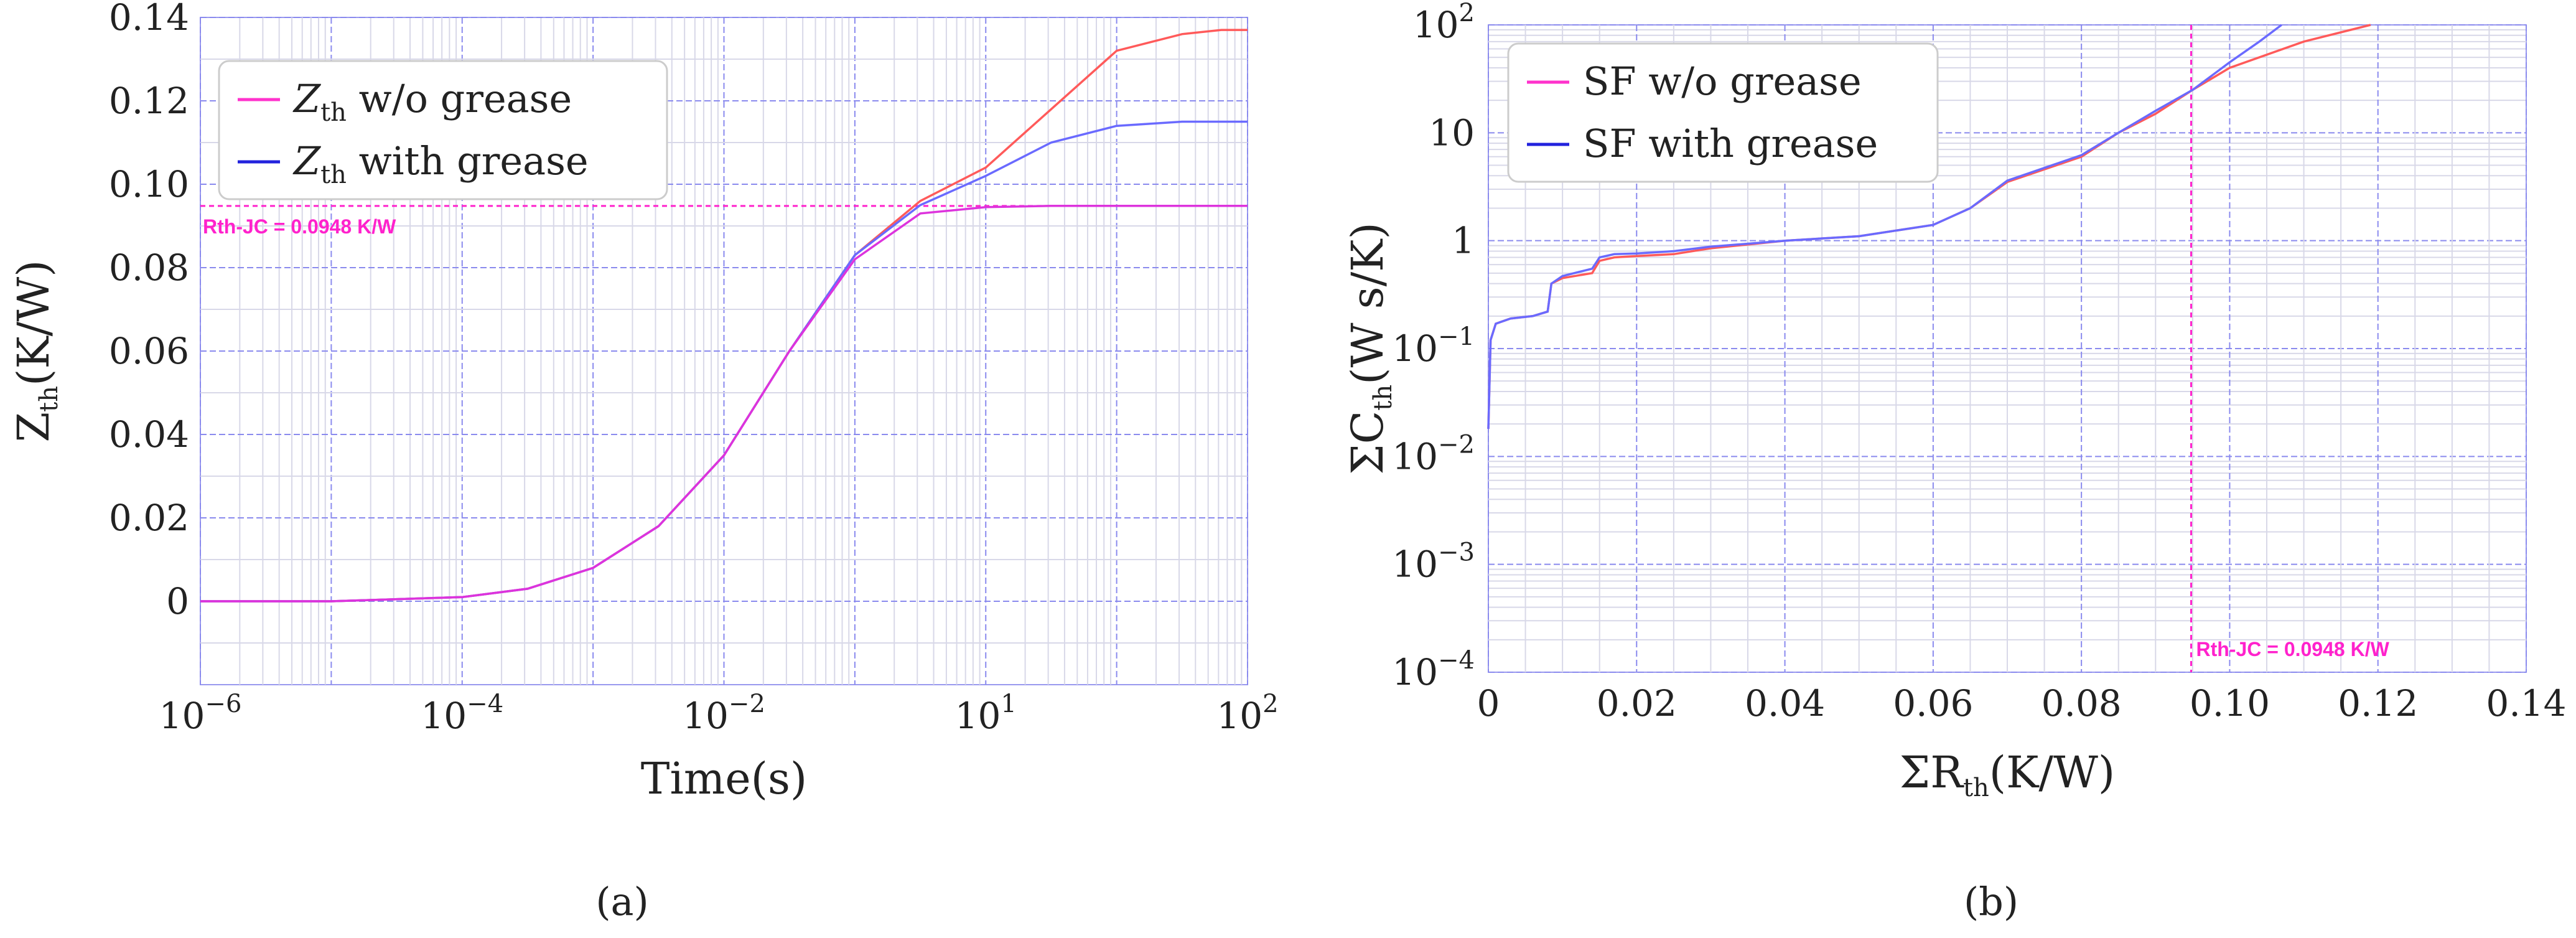  What do you see at coordinates (1433, 346) in the screenshot?
I see `y-tick-label: 10⁻¹` at bounding box center [1433, 346].